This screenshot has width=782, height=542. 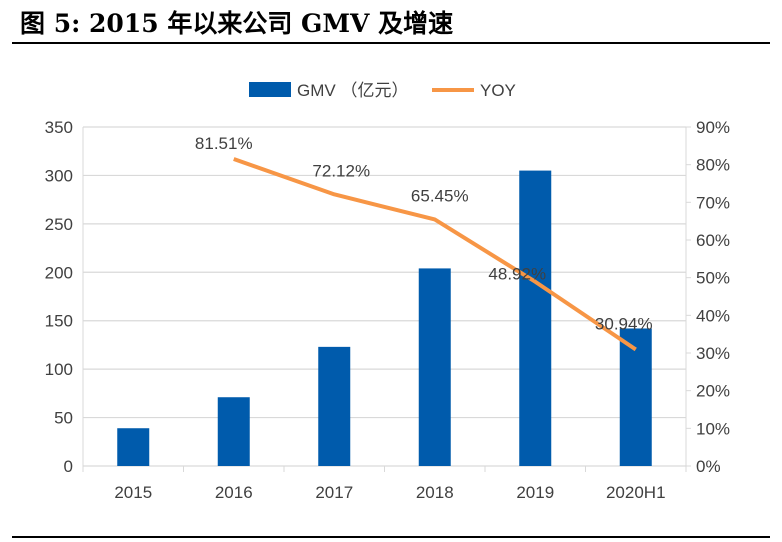 I want to click on title-rule, so click(x=391, y=43).